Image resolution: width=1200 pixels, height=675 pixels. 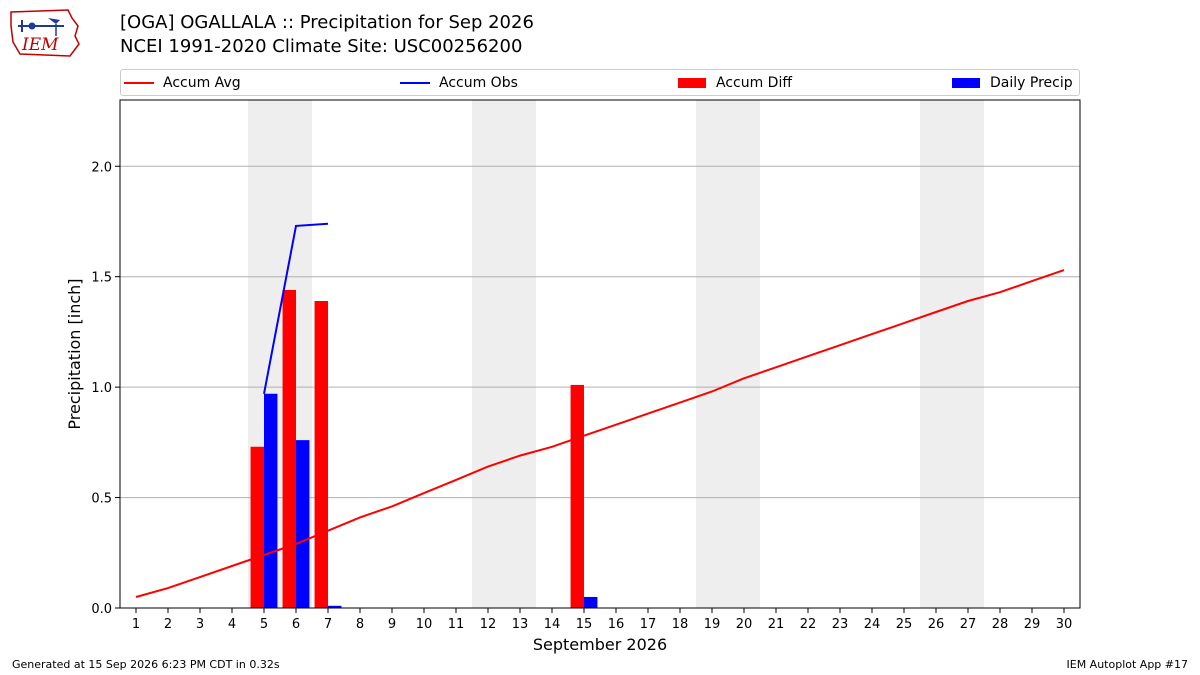 What do you see at coordinates (74, 353) in the screenshot?
I see `y-axis-label: Precipitation [inch]` at bounding box center [74, 353].